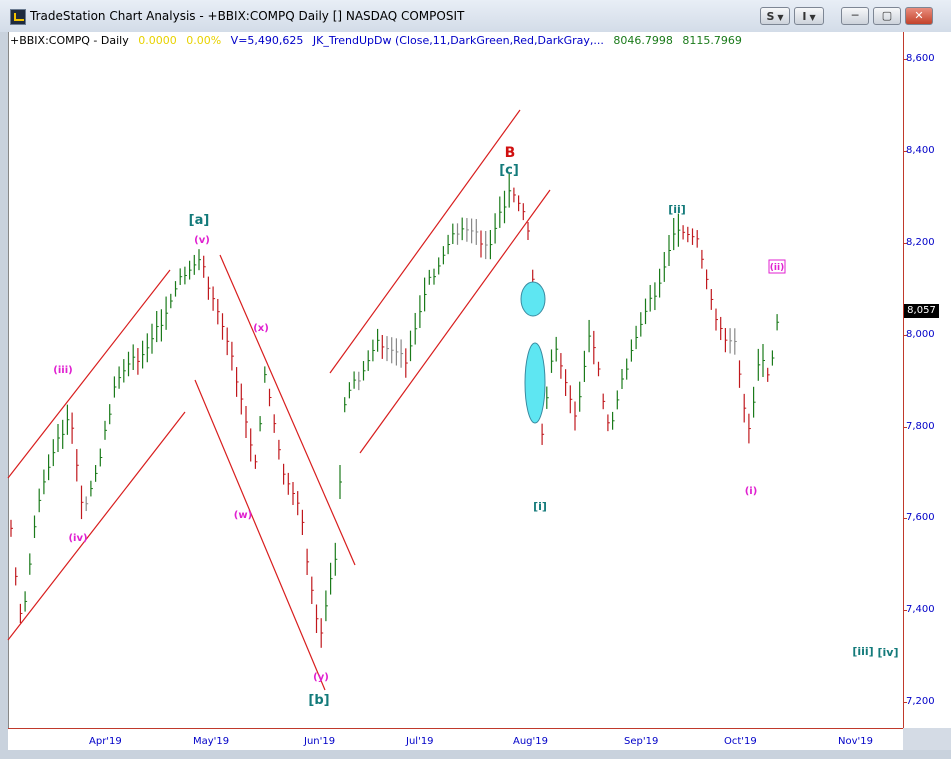  I want to click on x-tick-label: Jul'19, so click(420, 741).